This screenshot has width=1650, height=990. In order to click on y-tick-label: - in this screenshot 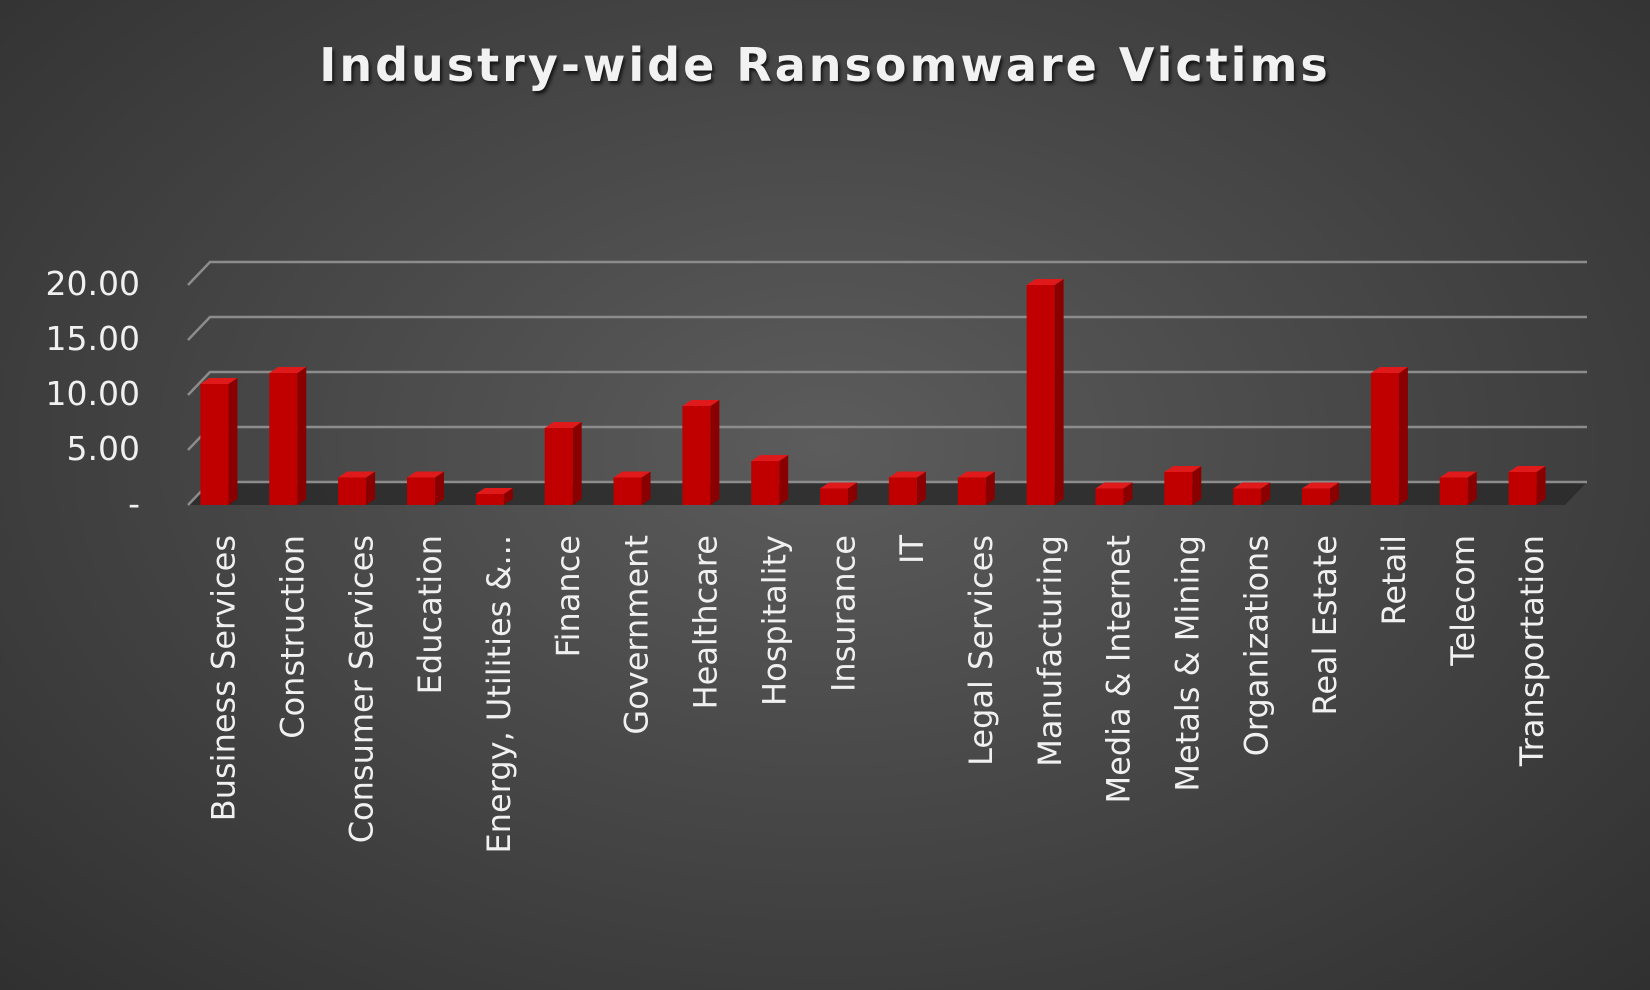, I will do `click(134, 503)`.